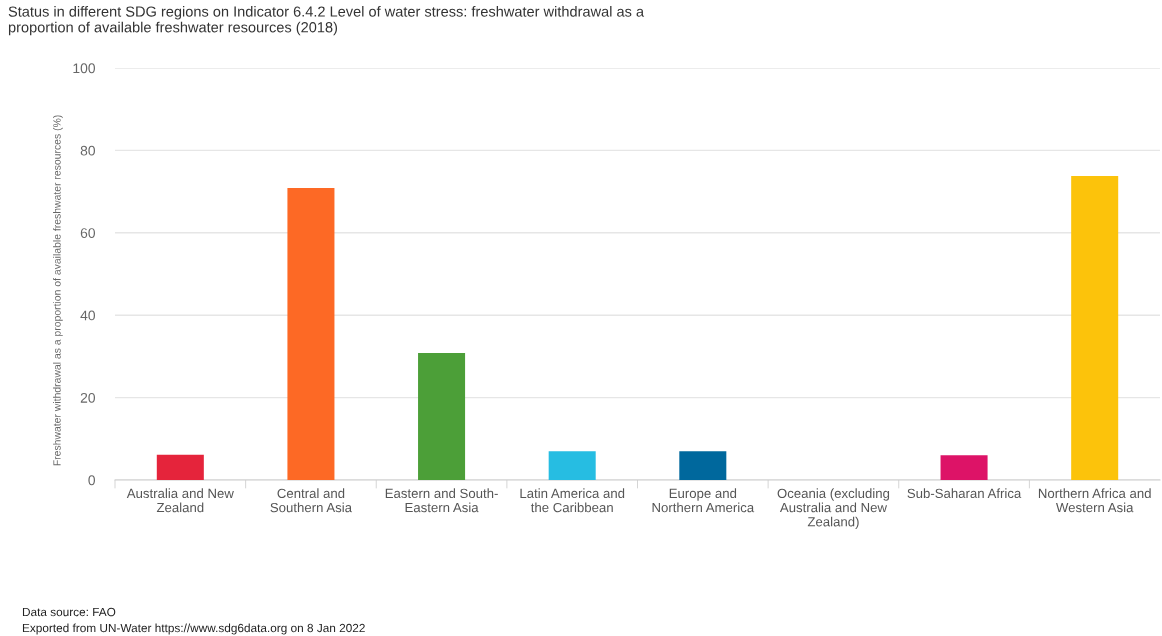 The width and height of the screenshot is (1162, 636). Describe the element at coordinates (703, 500) in the screenshot. I see `x-tick-label: Europe and Northern America` at that location.